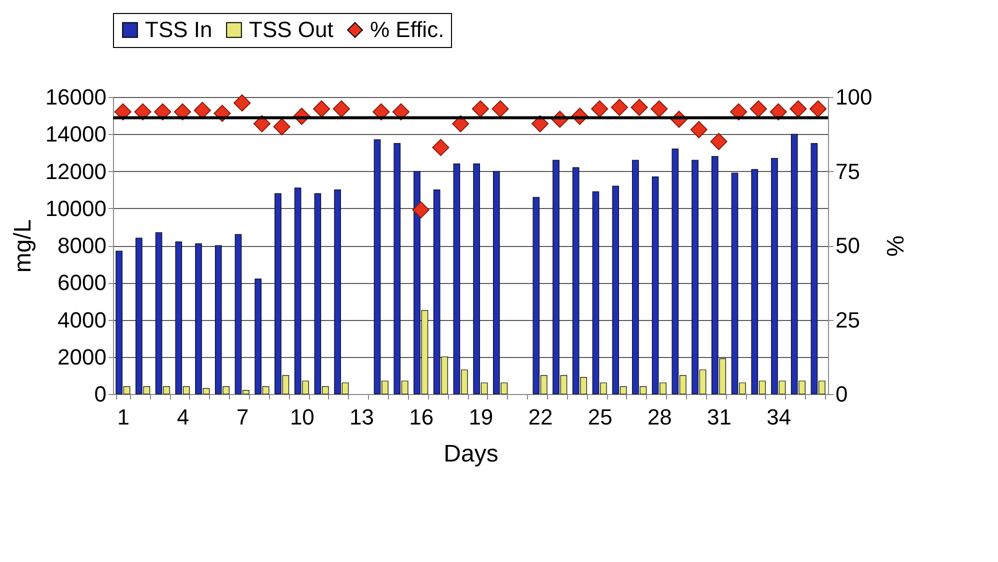 This screenshot has height=562, width=998. I want to click on legend-label: TSS Out, so click(291, 29).